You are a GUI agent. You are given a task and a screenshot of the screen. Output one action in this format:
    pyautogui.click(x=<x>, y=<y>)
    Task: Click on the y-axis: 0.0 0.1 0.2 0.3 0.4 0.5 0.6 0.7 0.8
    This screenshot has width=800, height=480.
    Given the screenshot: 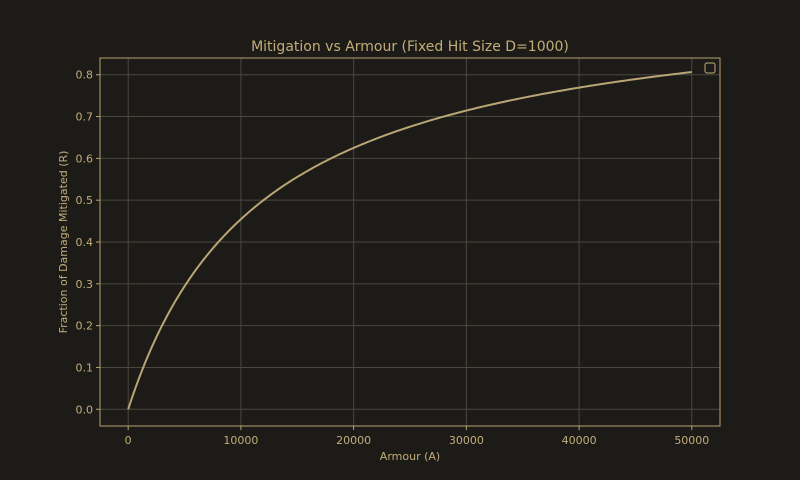 What is the action you would take?
    pyautogui.click(x=88, y=242)
    